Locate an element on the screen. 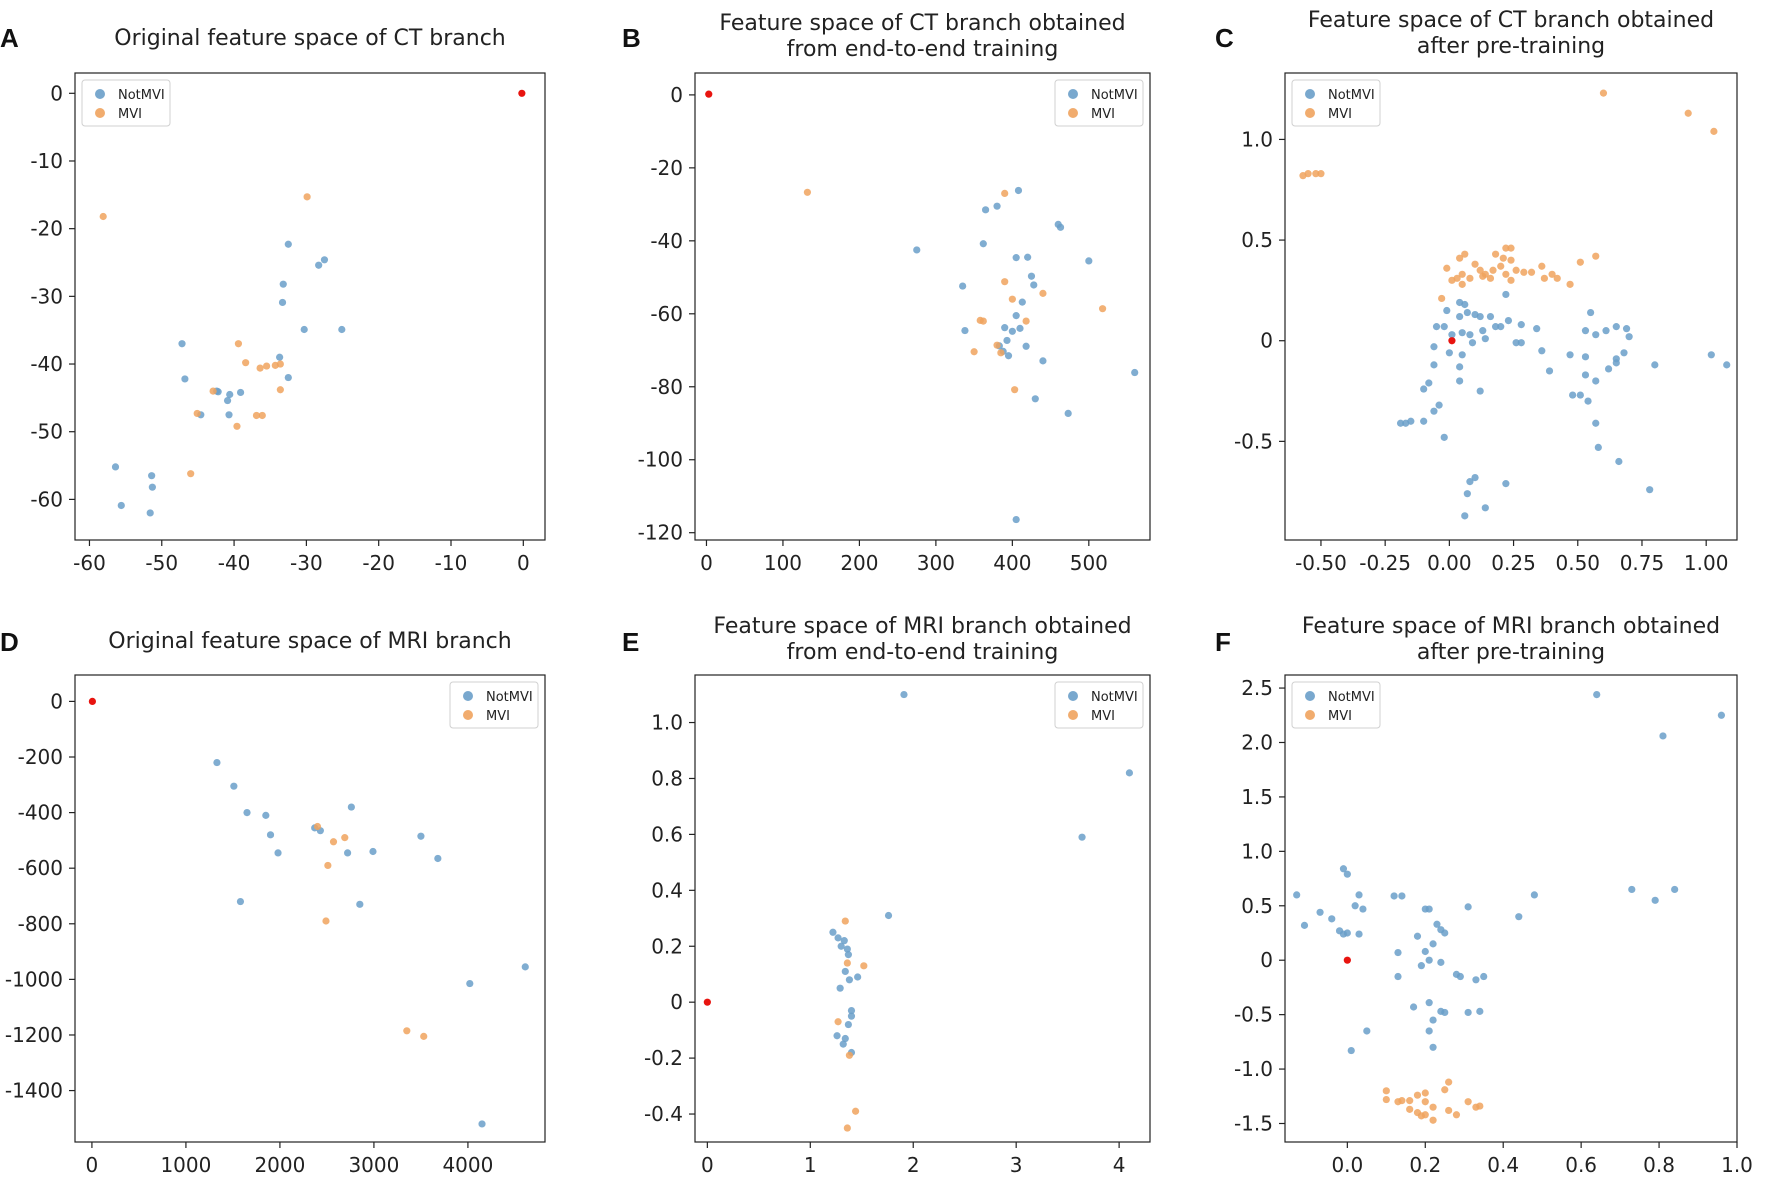 Image resolution: width=1772 pixels, height=1186 pixels. x-tick-label: 0.75 is located at coordinates (1642, 563).